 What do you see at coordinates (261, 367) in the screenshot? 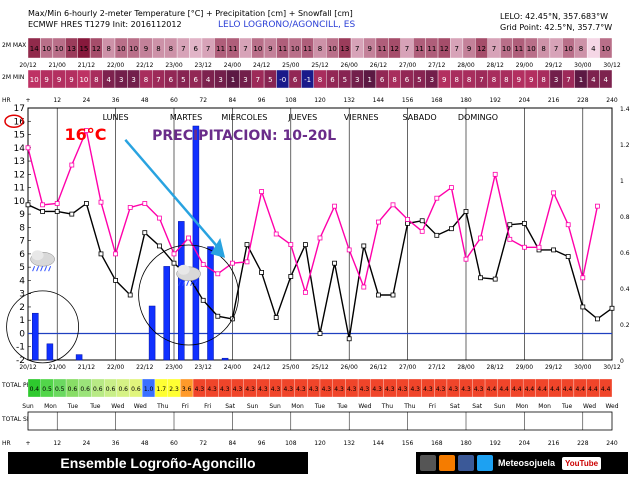
I see `date-label-bottom: 24/12` at bounding box center [261, 367].